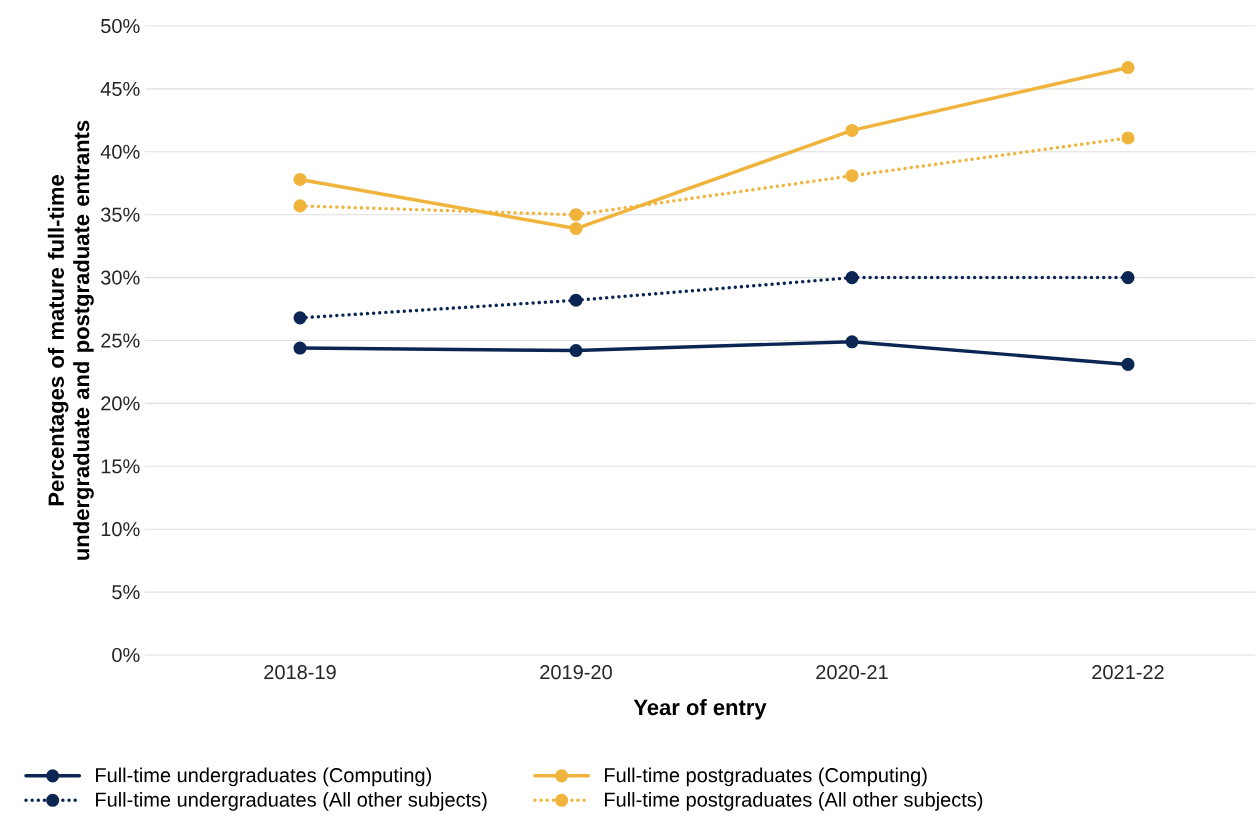 This screenshot has width=1258, height=826. What do you see at coordinates (120, 340) in the screenshot?
I see `y-tick-label: 25%` at bounding box center [120, 340].